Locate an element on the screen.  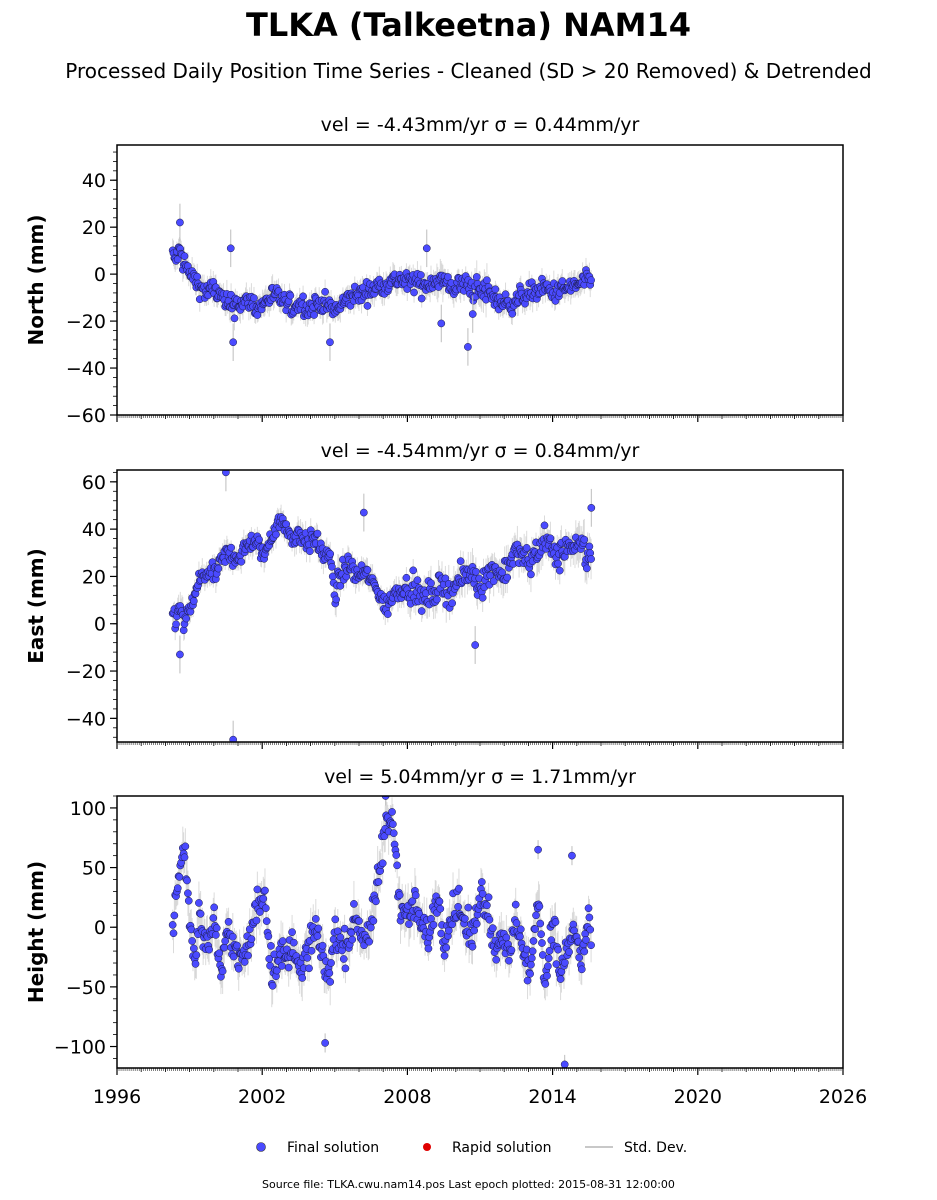
panel-title-0: vel = -4.43mm/yr σ = 0.44mm/yr is located at coordinates (480, 125).